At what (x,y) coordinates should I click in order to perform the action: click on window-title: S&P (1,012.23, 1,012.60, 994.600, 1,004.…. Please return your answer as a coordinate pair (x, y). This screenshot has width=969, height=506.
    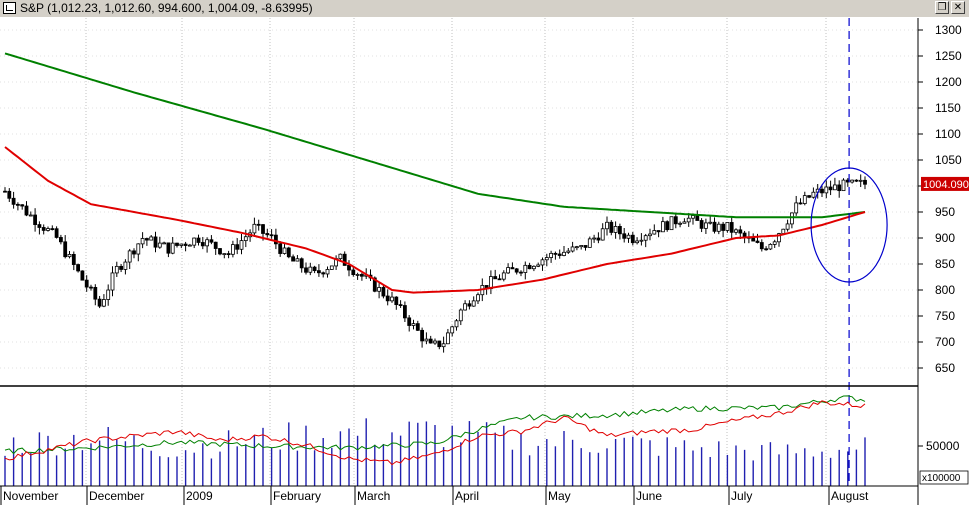
    Looking at the image, I should click on (166, 8).